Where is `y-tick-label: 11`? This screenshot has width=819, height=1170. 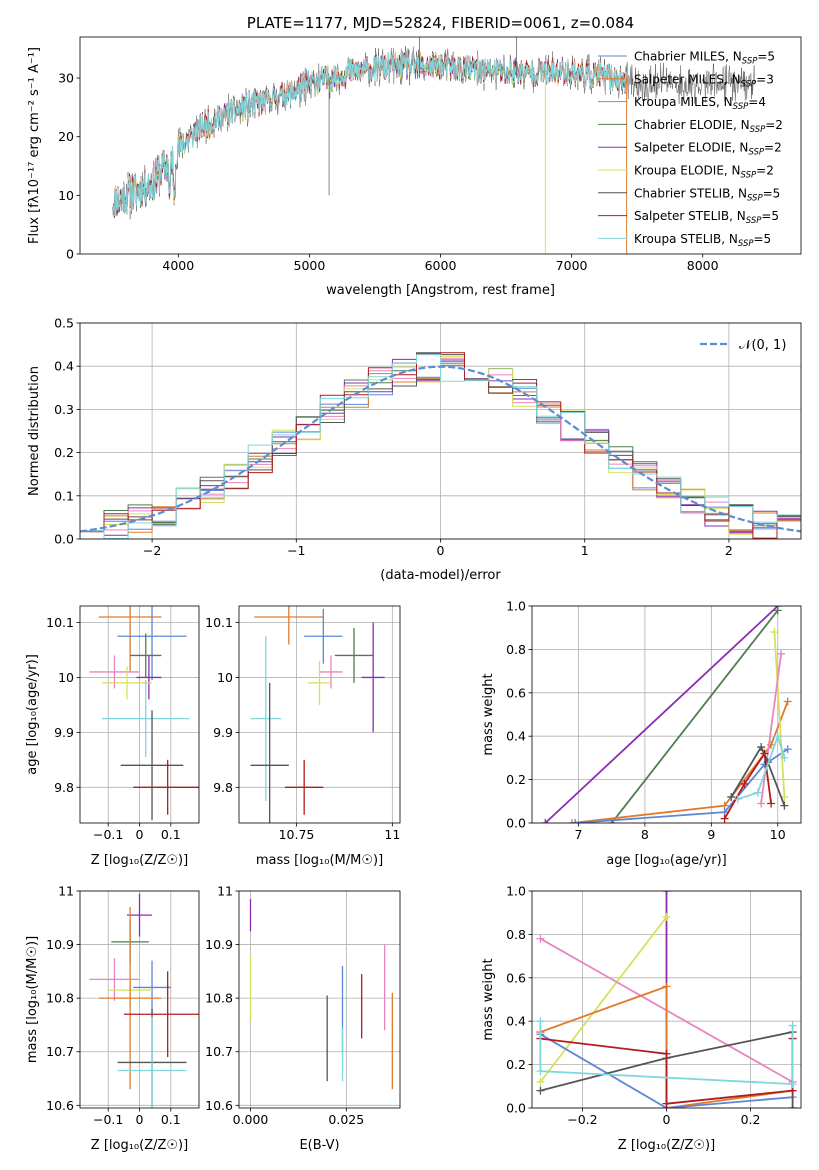
y-tick-label: 11 is located at coordinates (66, 891).